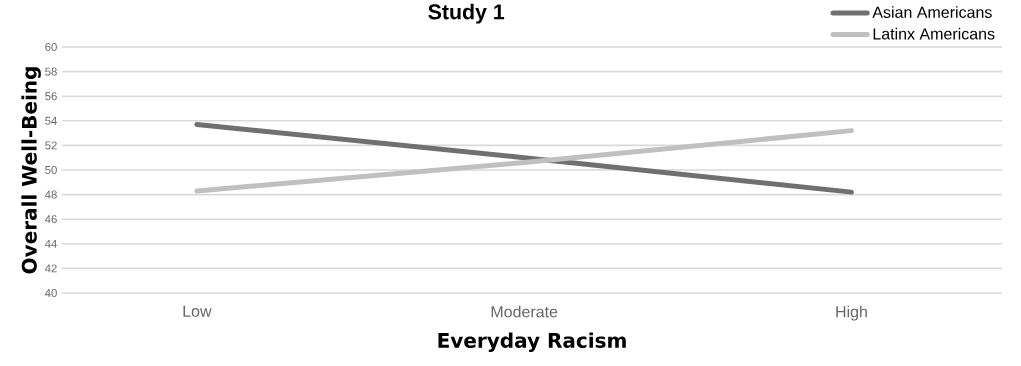 Image resolution: width=1021 pixels, height=366 pixels. What do you see at coordinates (50, 268) in the screenshot?
I see `y-tick-label: 42` at bounding box center [50, 268].